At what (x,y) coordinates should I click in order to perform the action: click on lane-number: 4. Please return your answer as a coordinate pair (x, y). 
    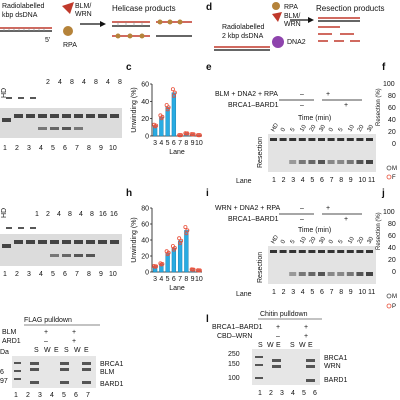
    Looking at the image, I should click on (303, 292).